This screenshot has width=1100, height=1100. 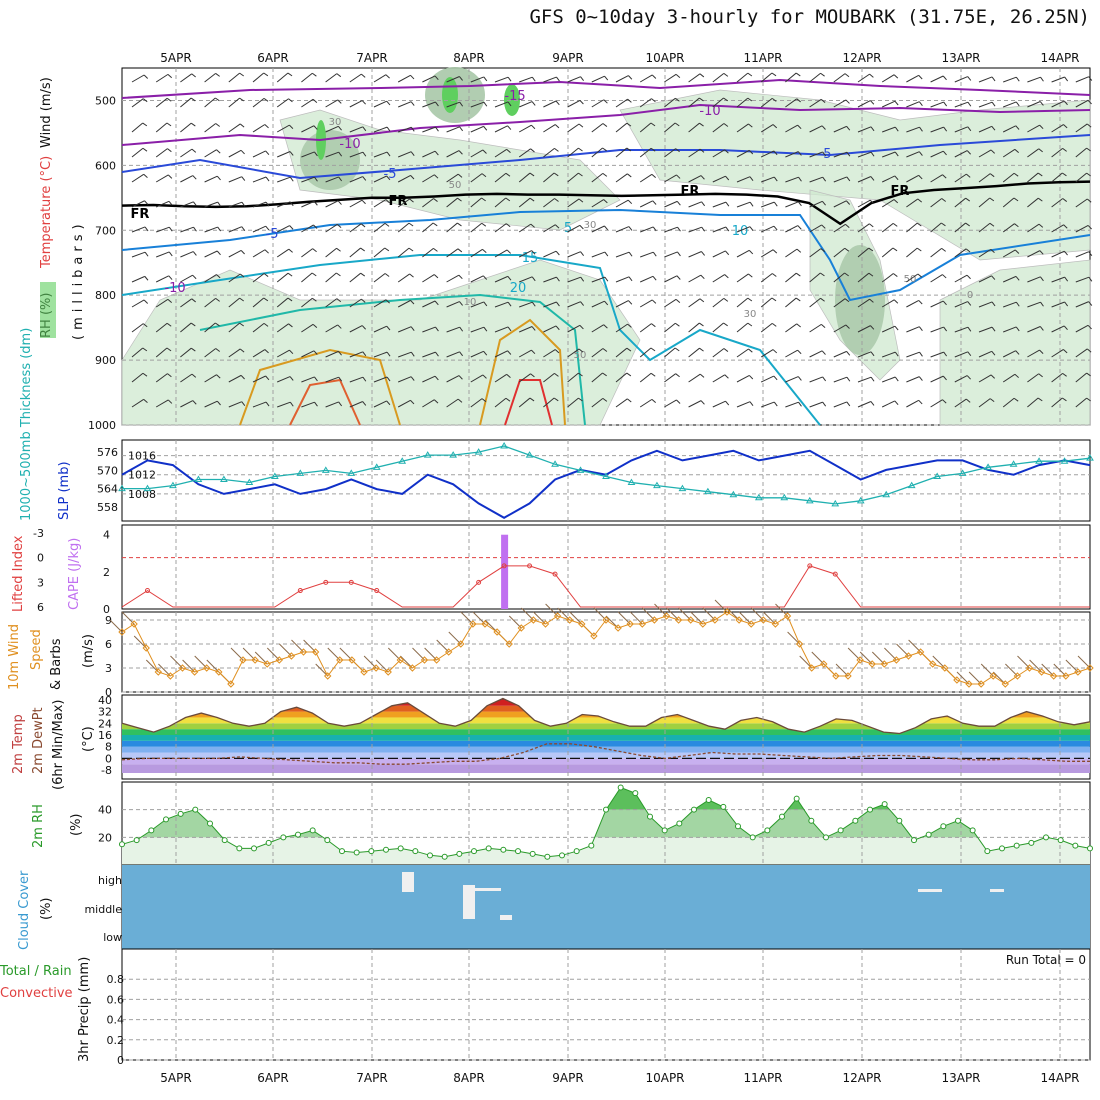 What do you see at coordinates (664, 1078) in the screenshot?
I see `date-label-bottom: 10APR` at bounding box center [664, 1078].